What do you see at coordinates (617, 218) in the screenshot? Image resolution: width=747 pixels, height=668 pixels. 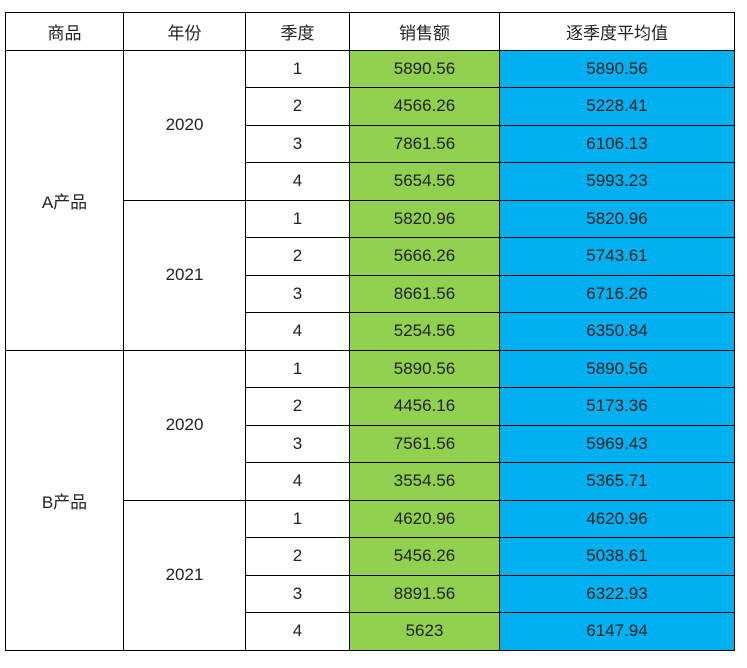 I see `average-cell: 5820.96` at bounding box center [617, 218].